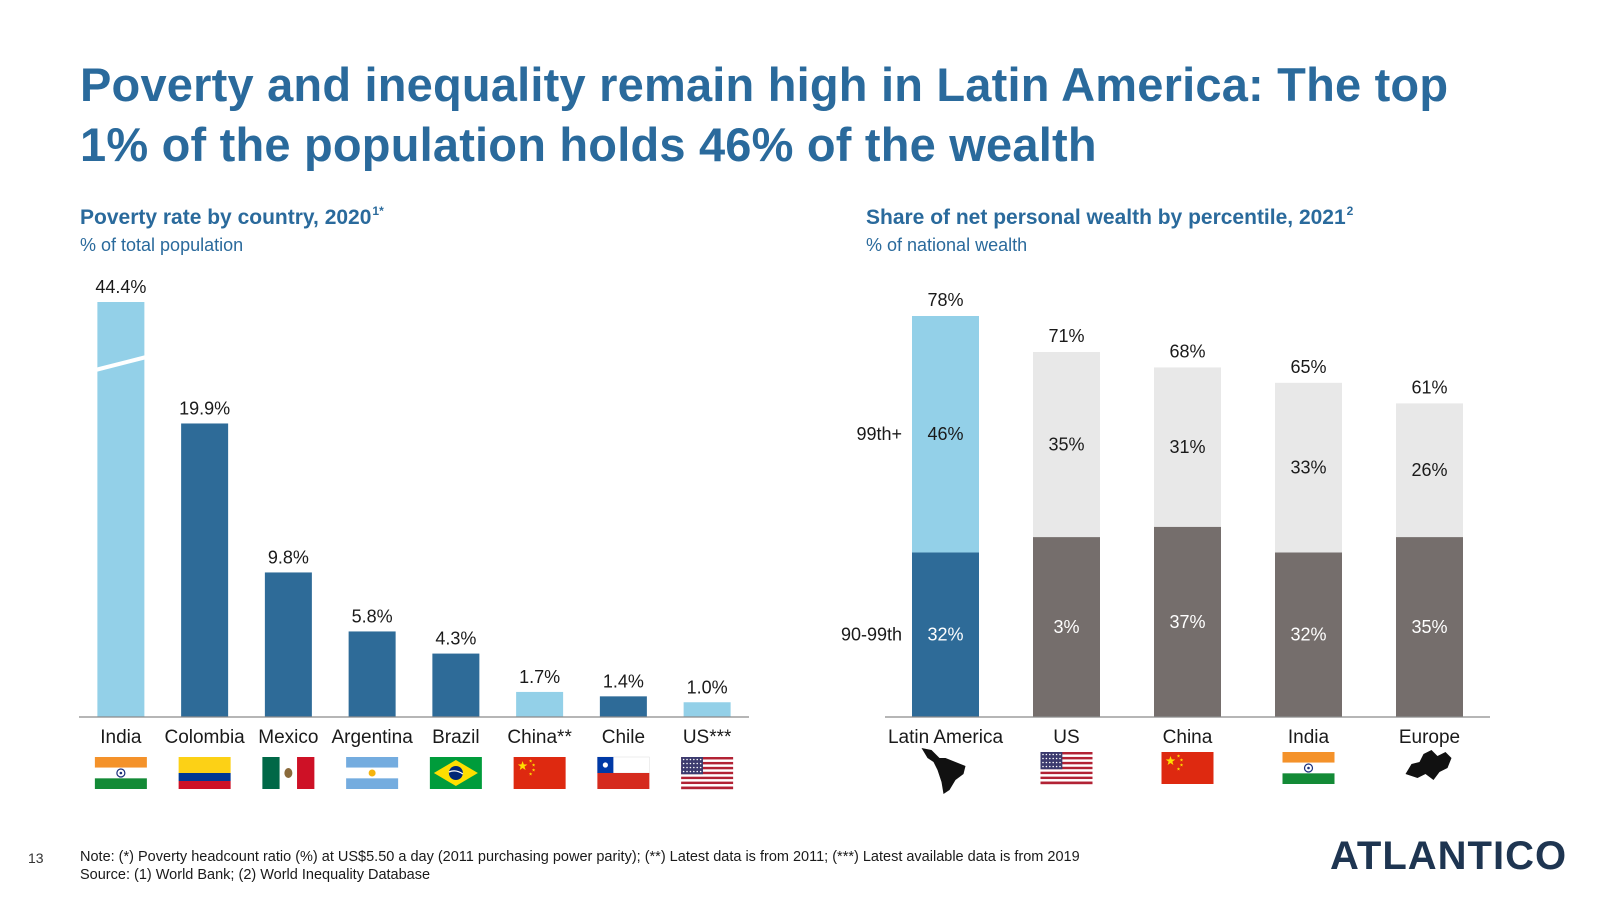 The height and width of the screenshot is (900, 1600). What do you see at coordinates (1428, 765) in the screenshot?
I see `map-europe-icon` at bounding box center [1428, 765].